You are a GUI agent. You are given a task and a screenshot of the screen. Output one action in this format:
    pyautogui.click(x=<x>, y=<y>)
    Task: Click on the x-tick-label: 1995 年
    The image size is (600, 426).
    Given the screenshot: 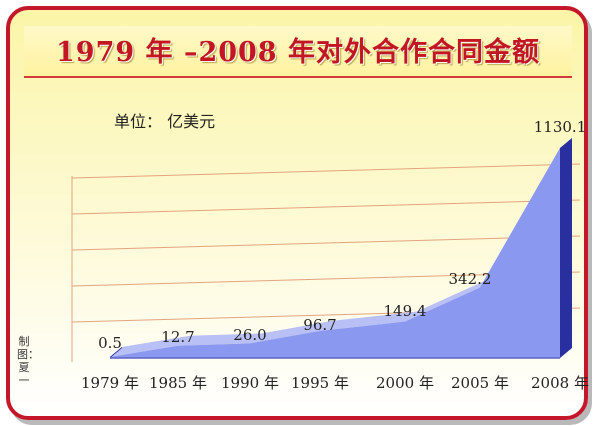 What is the action you would take?
    pyautogui.click(x=320, y=383)
    